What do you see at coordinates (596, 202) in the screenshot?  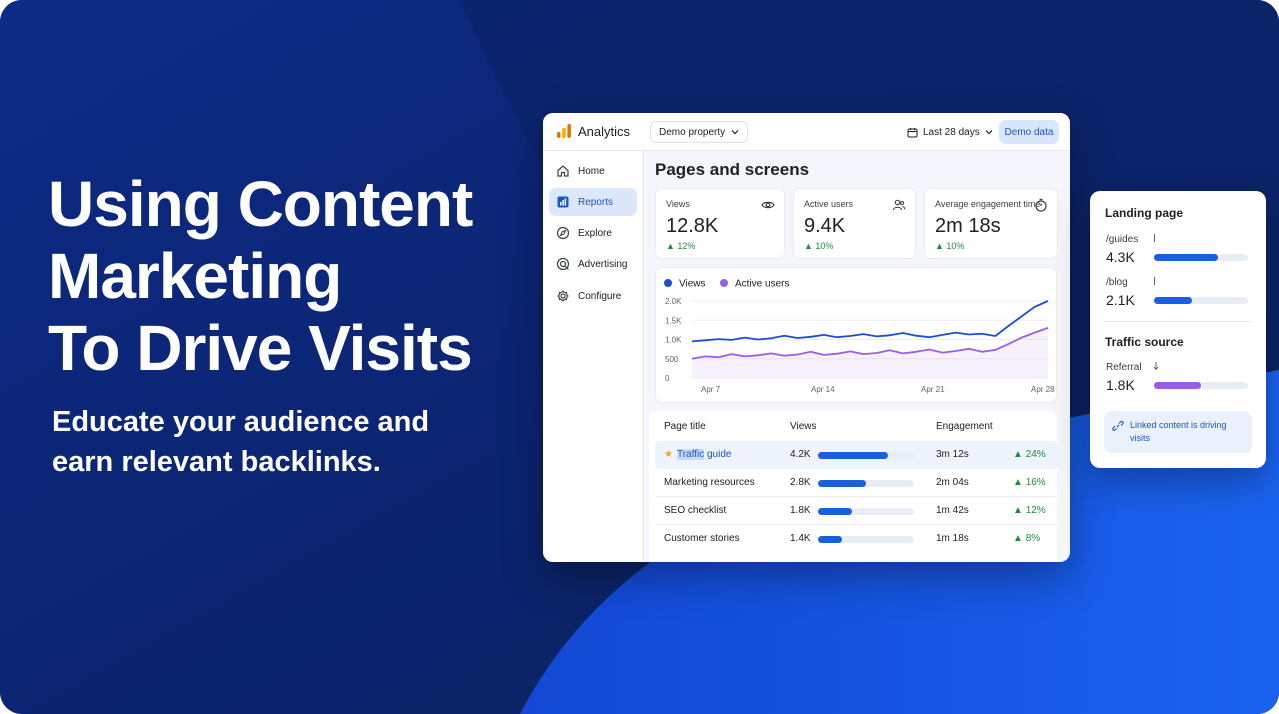 I see `sidebar-item-label: Reports` at bounding box center [596, 202].